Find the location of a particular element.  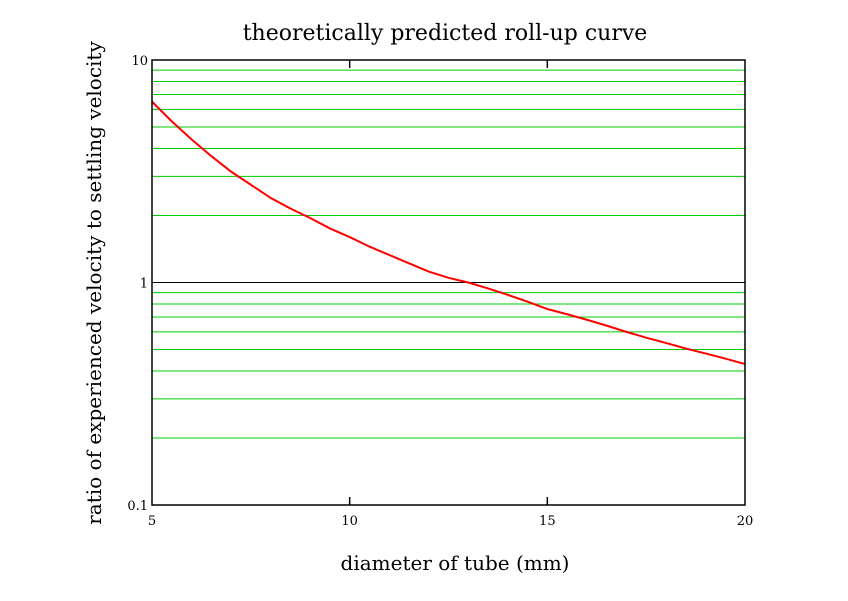

x-tick-label-3: 20 is located at coordinates (745, 521).